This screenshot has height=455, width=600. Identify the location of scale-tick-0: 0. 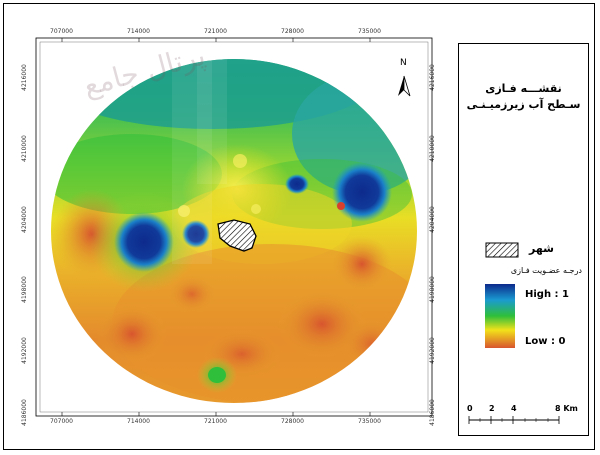
(470, 408).